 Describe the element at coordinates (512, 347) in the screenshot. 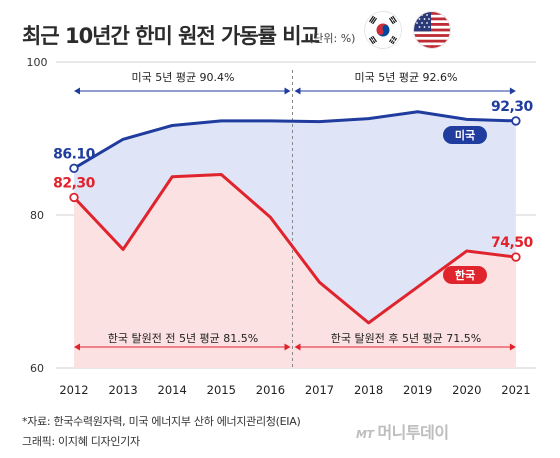

I see `kr-avg-after-arrow-head-right` at that location.